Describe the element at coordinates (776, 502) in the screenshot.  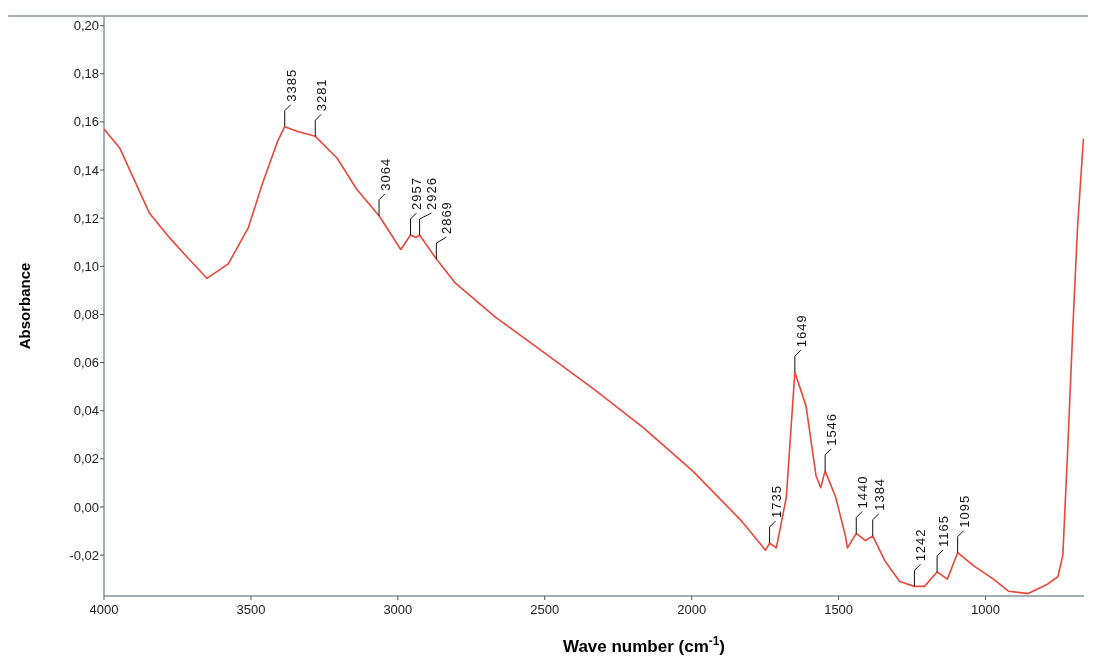
I see `annotation: 1735` at that location.